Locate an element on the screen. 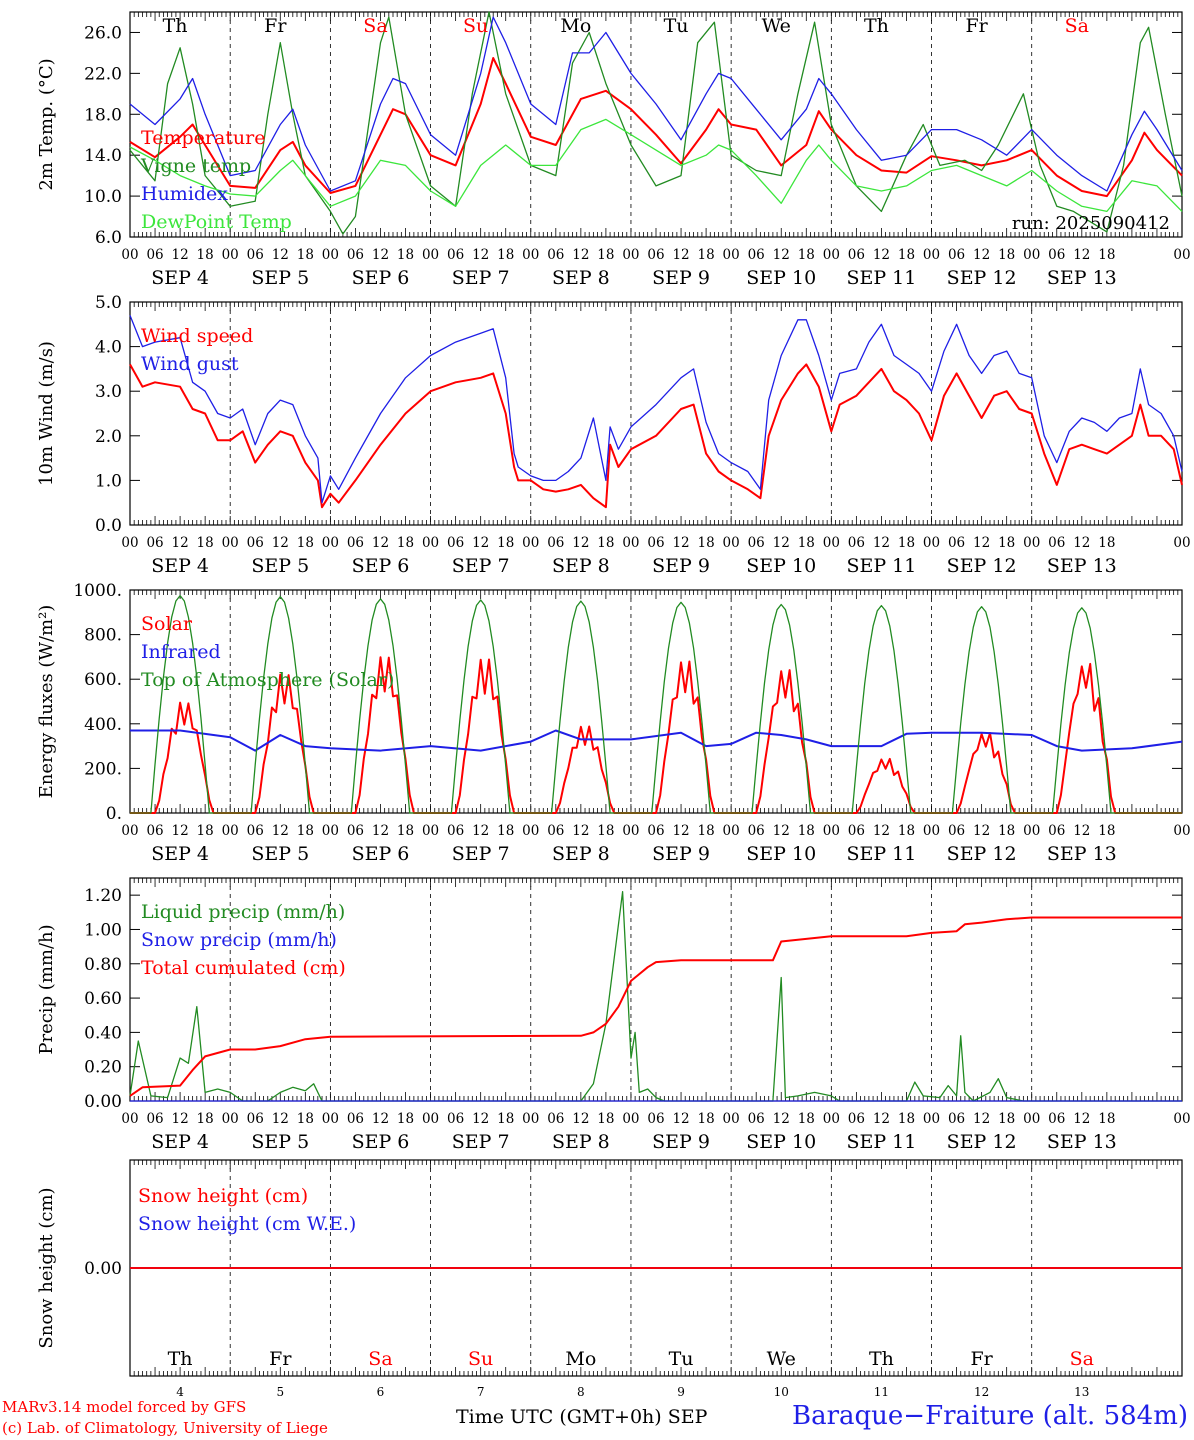 Image resolution: width=1194 pixels, height=1440 pixels. y-tick-label: 1.00 is located at coordinates (103, 930).